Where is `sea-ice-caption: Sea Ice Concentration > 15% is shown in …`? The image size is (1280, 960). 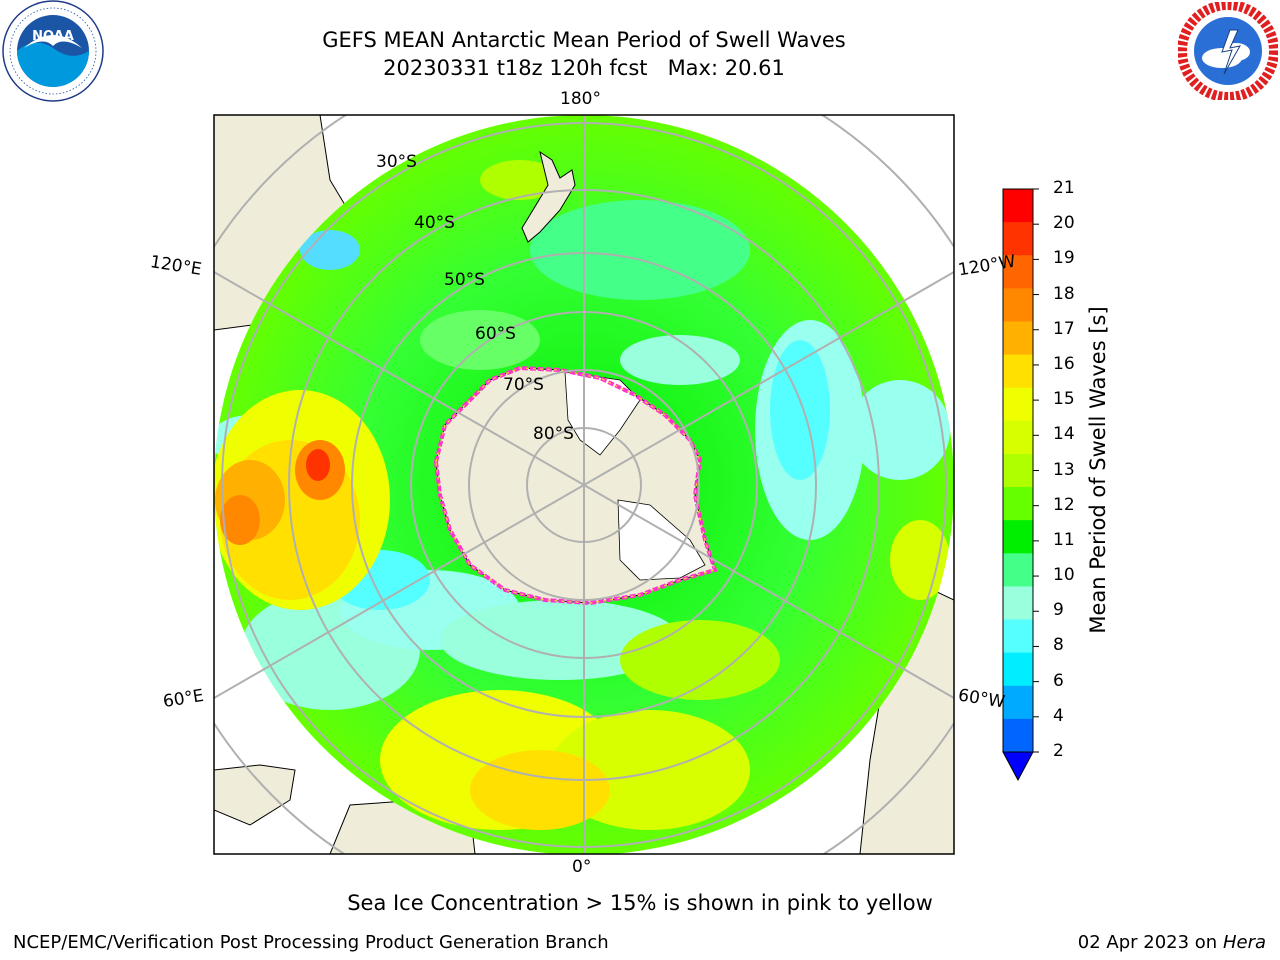 sea-ice-caption: Sea Ice Concentration > 15% is shown in … is located at coordinates (640, 903).